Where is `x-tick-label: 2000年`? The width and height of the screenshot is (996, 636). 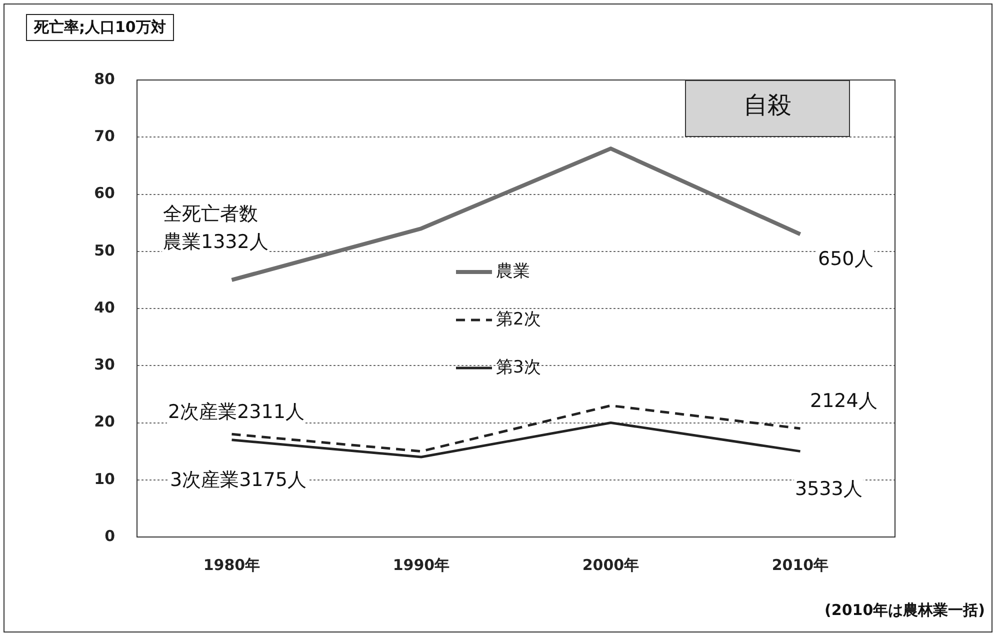 x-tick-label: 2000年 is located at coordinates (611, 565).